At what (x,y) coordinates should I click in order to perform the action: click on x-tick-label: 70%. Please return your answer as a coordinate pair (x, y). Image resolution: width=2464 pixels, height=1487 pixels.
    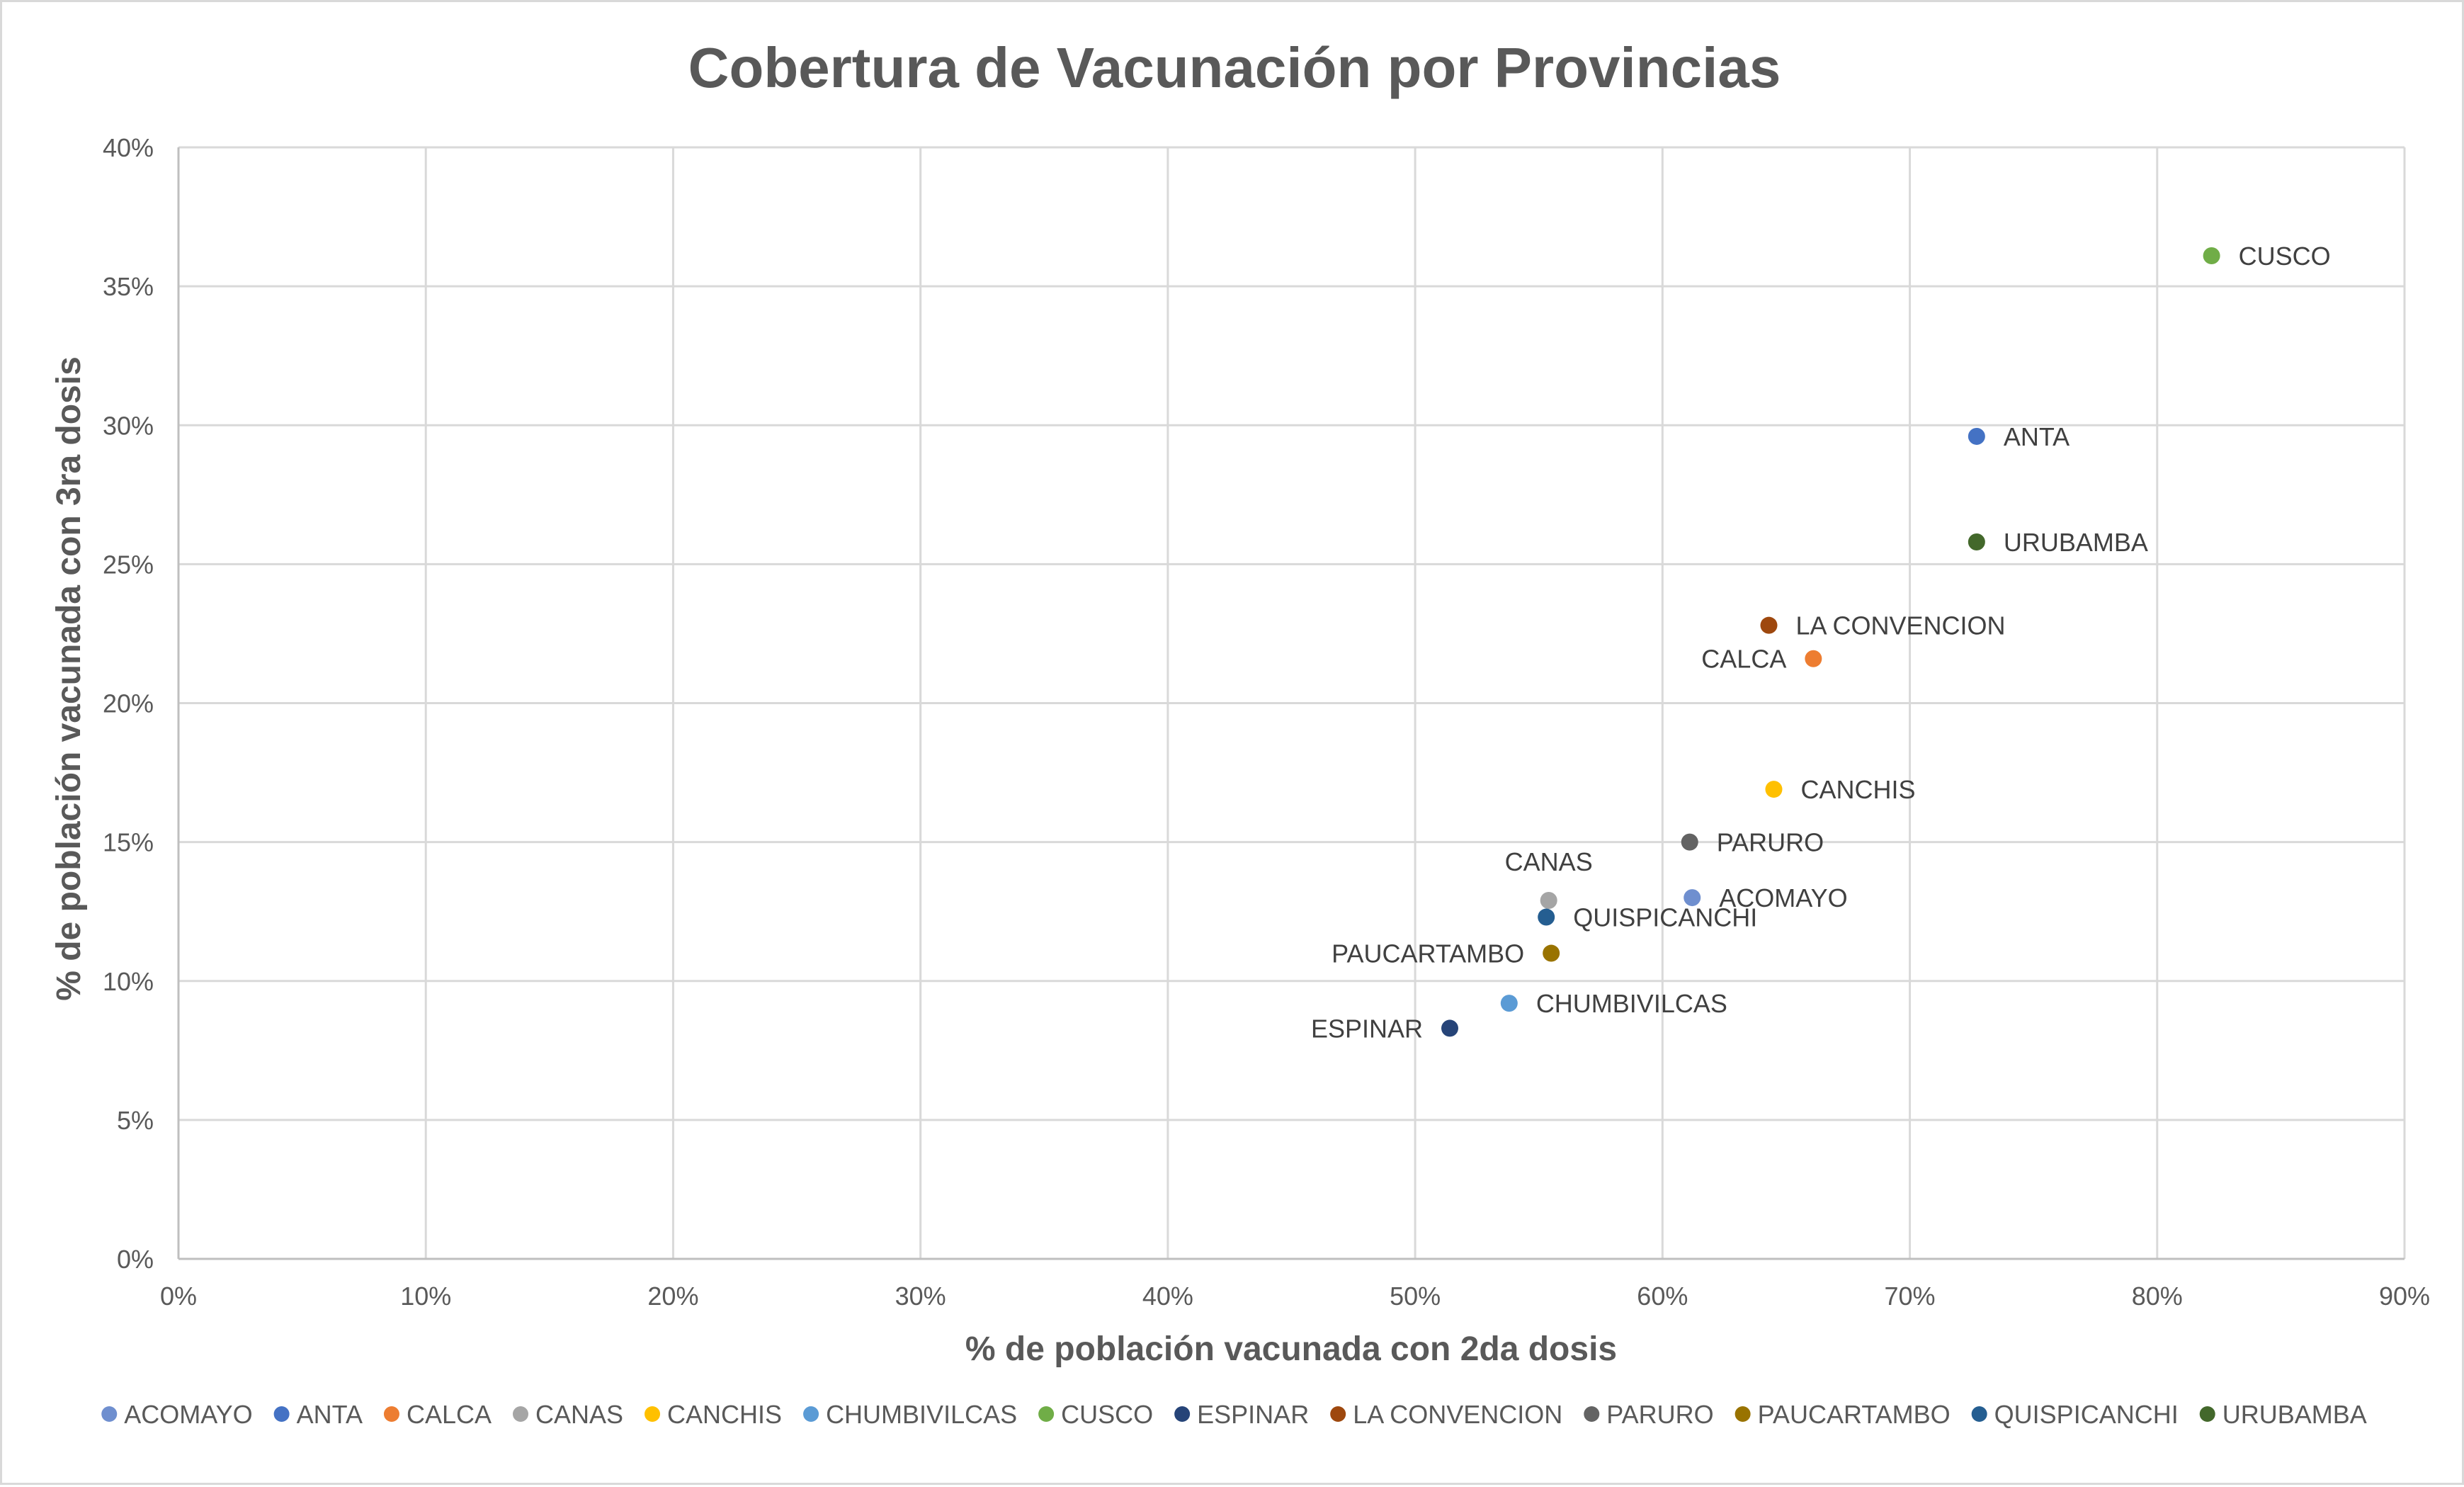
    Looking at the image, I should click on (1910, 1296).